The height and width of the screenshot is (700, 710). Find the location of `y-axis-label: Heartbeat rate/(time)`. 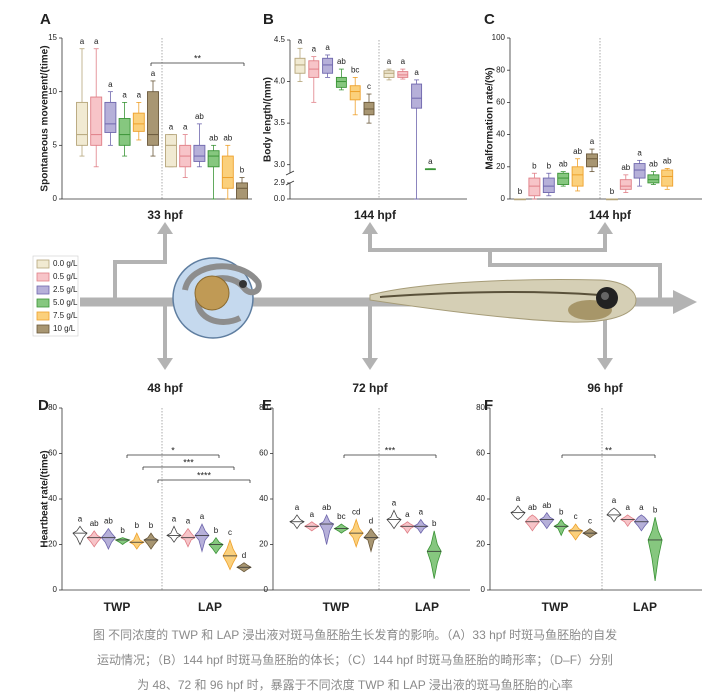

y-axis-label: Heartbeat rate/(time) is located at coordinates (45, 498).